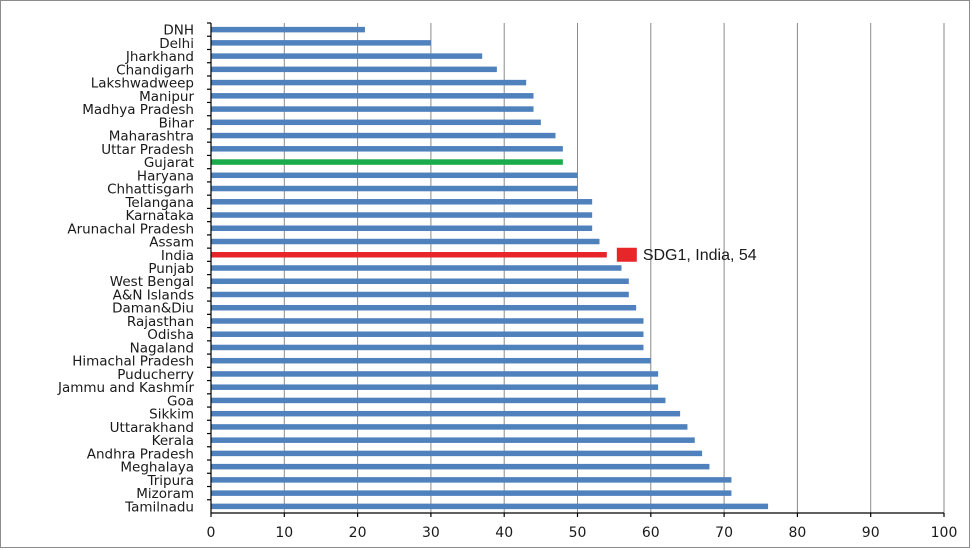 This screenshot has height=550, width=972. I want to click on bar-assam, so click(405, 241).